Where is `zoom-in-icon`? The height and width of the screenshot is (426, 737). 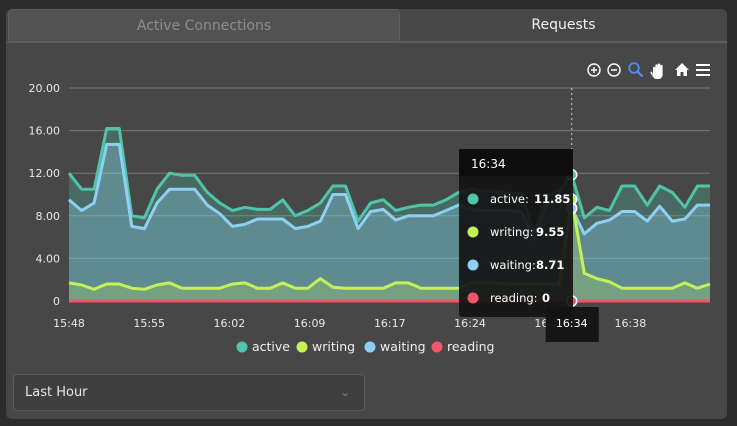
zoom-in-icon is located at coordinates (594, 70).